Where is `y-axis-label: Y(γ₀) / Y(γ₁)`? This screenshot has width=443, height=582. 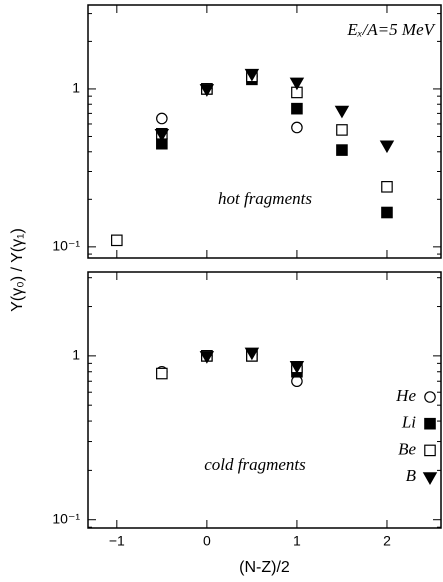
y-axis-label: Y(γ₀) / Y(γ₁) is located at coordinates (17, 270).